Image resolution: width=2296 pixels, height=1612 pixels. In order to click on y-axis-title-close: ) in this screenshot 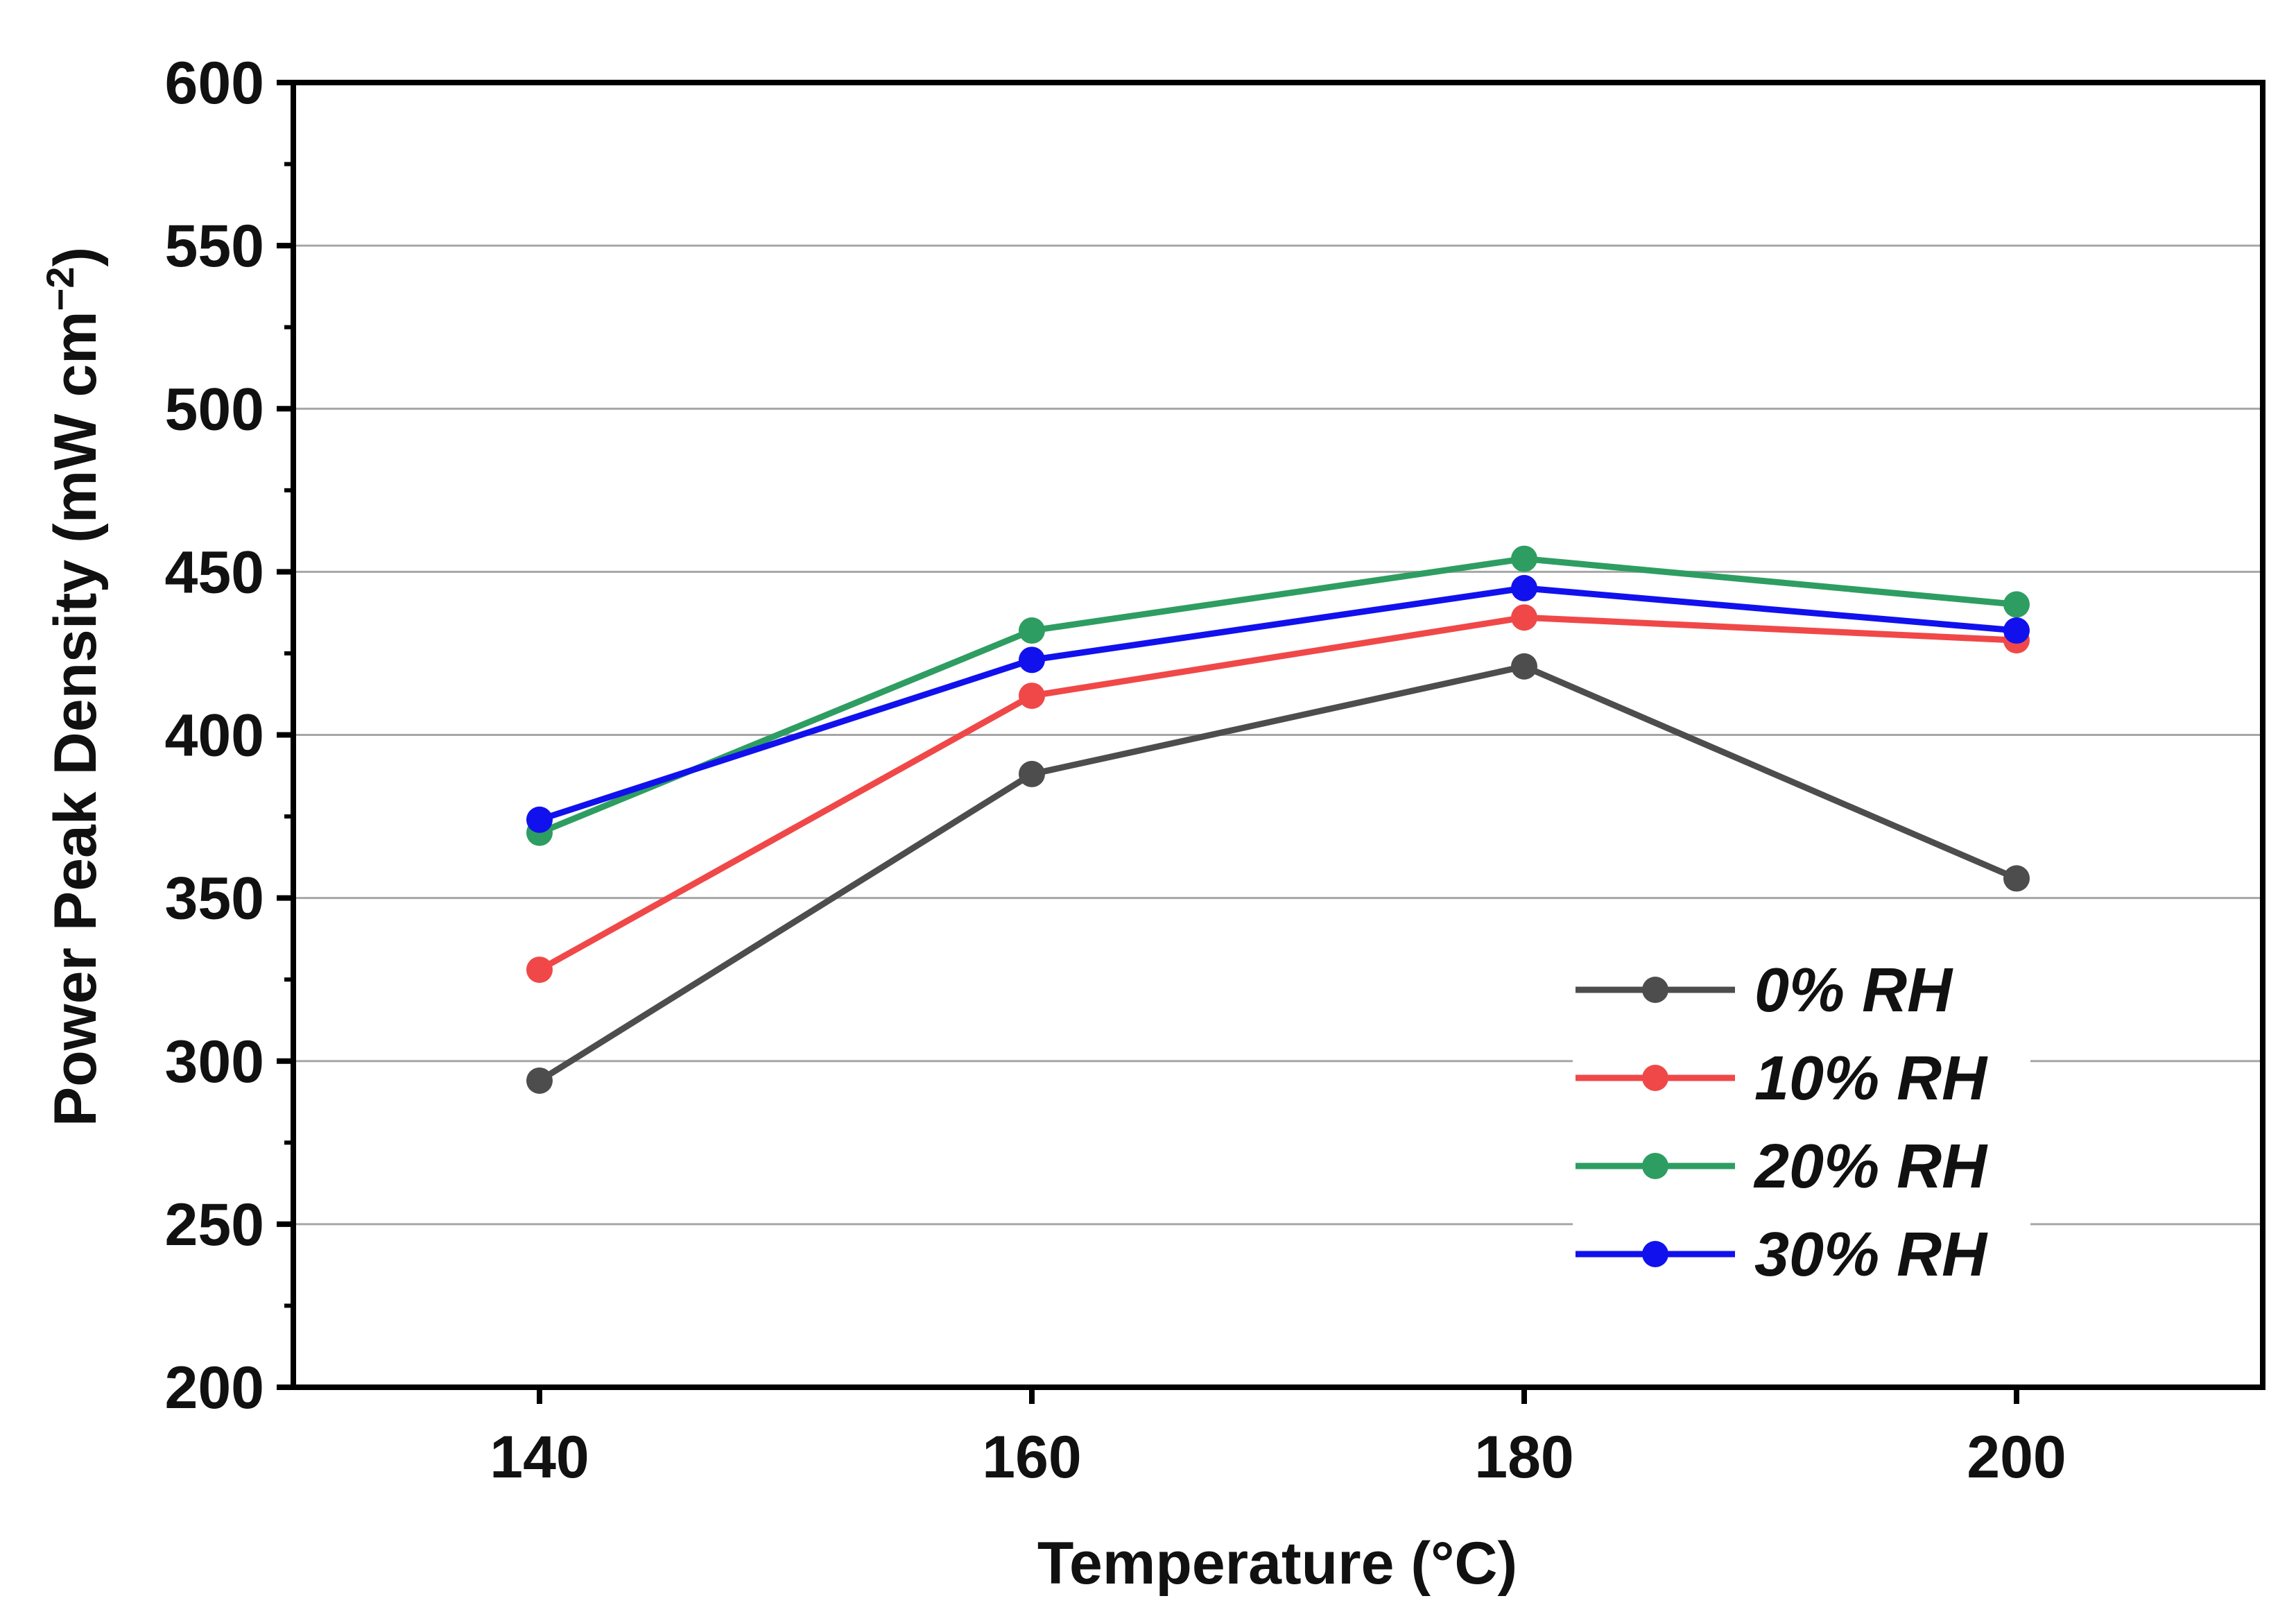, I will do `click(75, 257)`.